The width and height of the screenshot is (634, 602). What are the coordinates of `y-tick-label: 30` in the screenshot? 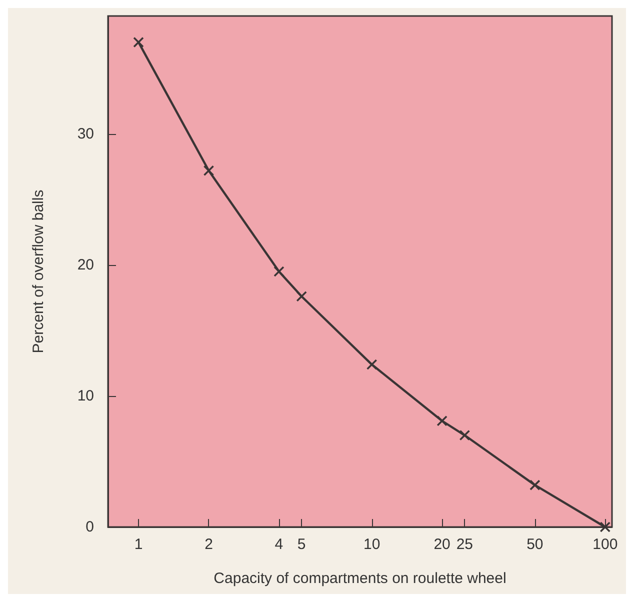 It's located at (85, 133).